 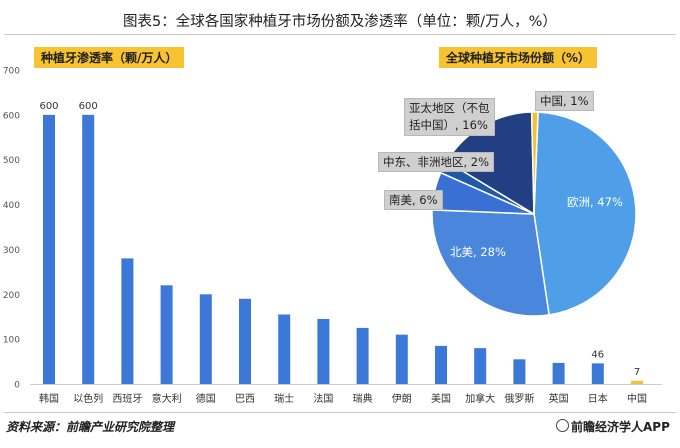 What do you see at coordinates (598, 398) in the screenshot?
I see `x-tick-label: 日本` at bounding box center [598, 398].